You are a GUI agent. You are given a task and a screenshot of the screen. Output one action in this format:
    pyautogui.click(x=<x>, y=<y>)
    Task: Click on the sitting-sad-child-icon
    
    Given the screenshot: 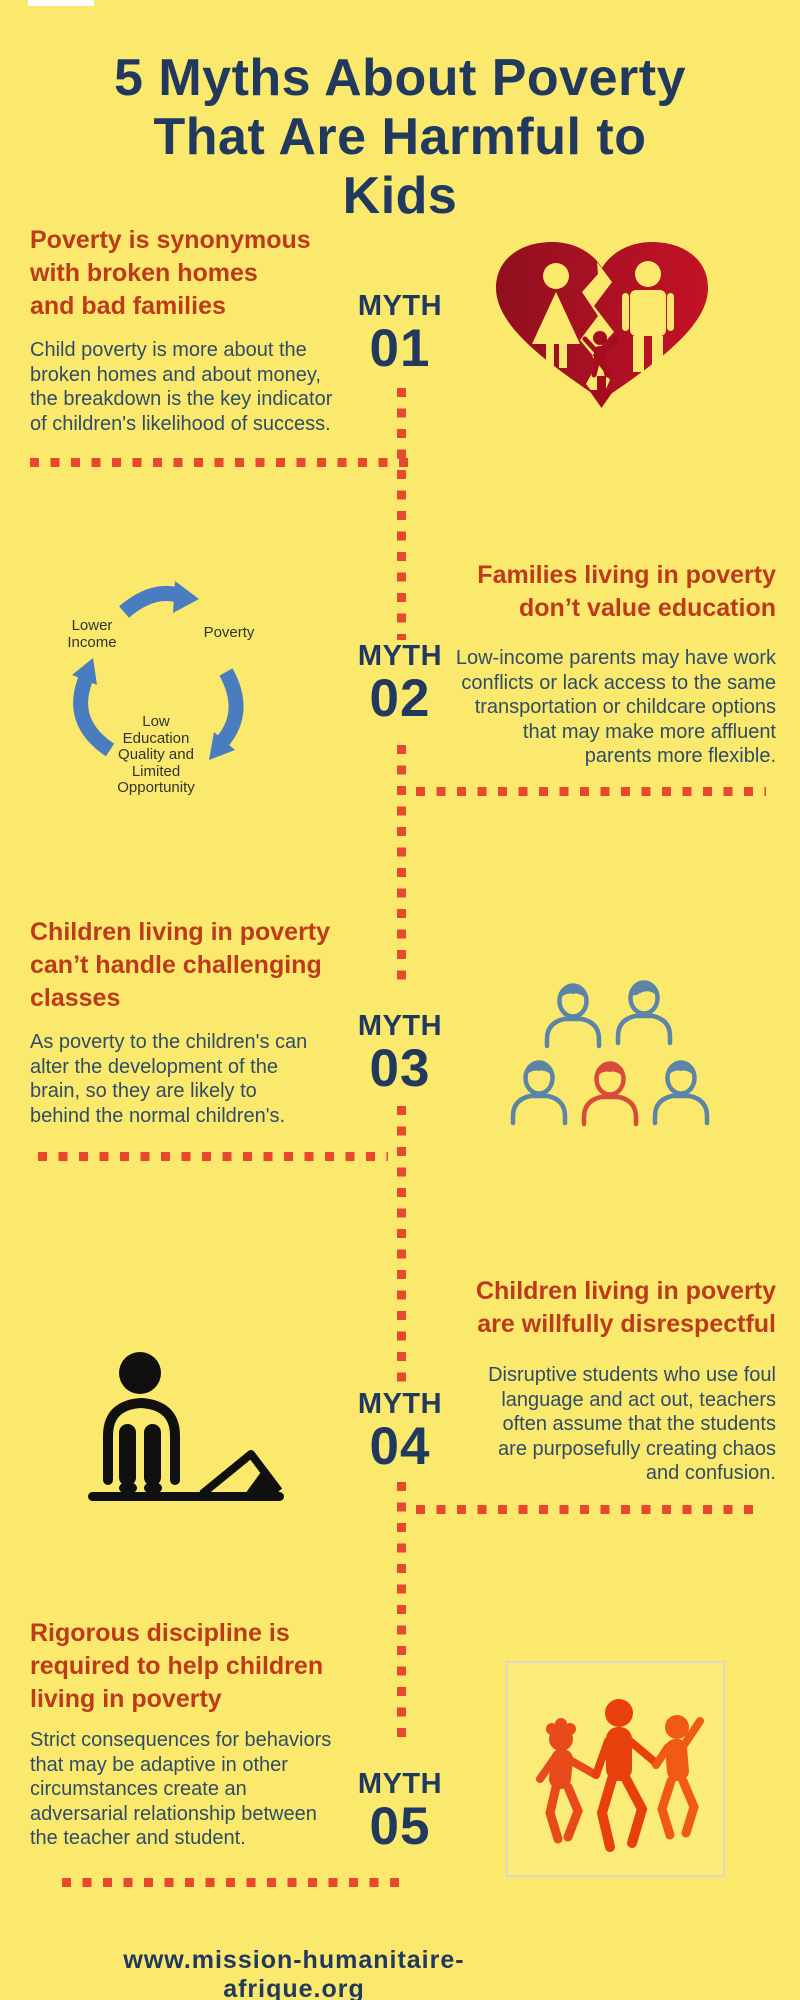 What is the action you would take?
    pyautogui.click(x=187, y=1426)
    